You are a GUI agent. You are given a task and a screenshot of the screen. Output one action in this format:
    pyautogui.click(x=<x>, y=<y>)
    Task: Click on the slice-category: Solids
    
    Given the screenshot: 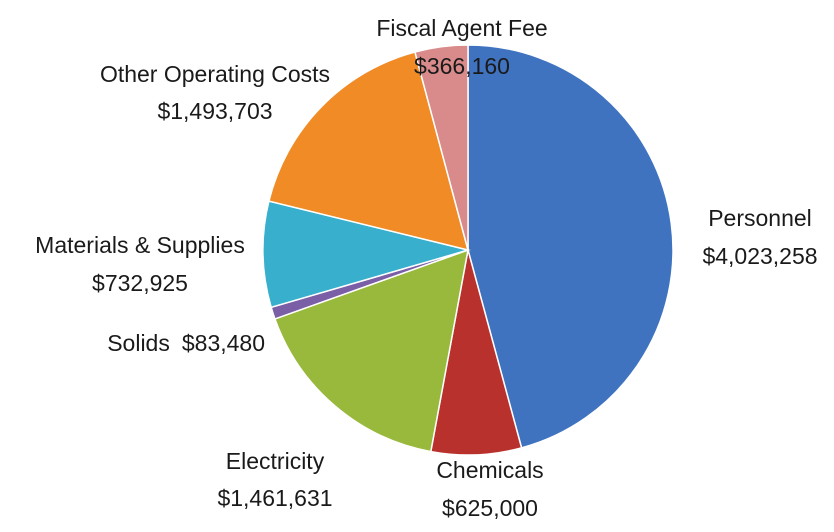 What is the action you would take?
    pyautogui.click(x=138, y=343)
    